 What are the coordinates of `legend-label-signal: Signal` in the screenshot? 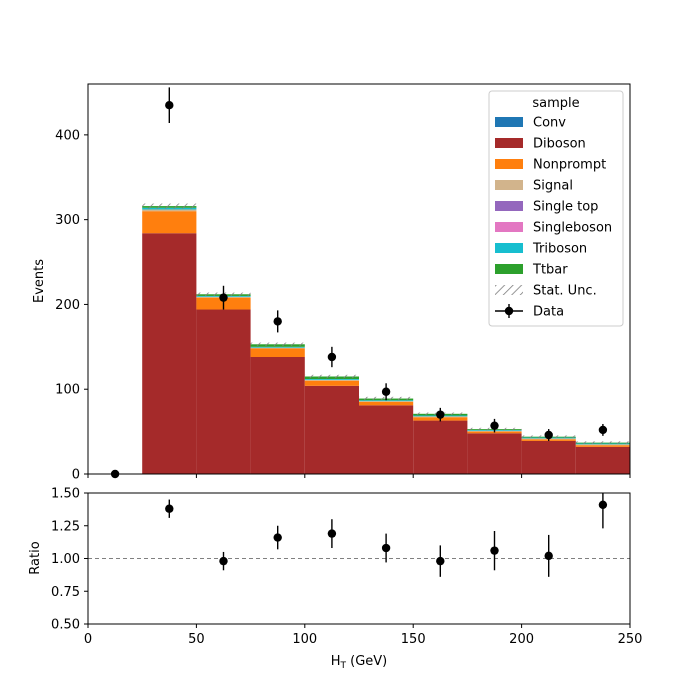 It's located at (553, 186).